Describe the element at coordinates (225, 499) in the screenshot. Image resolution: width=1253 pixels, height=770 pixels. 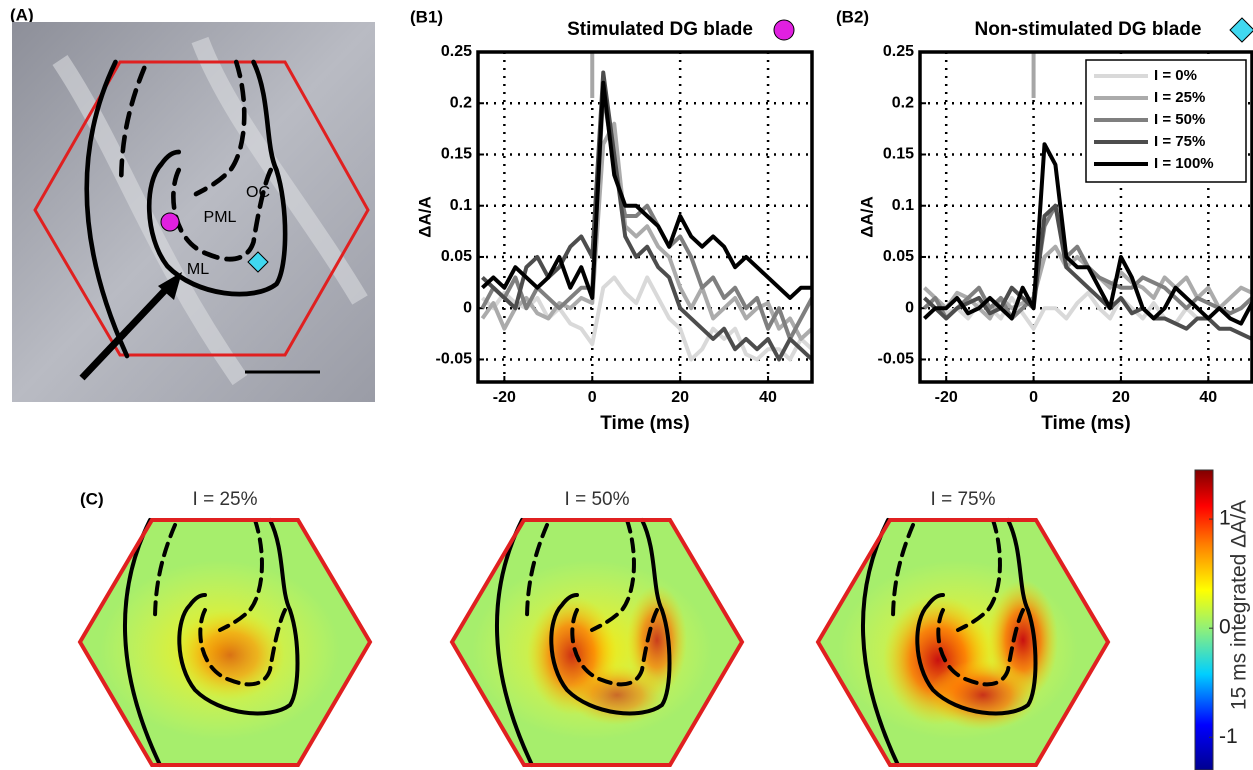
I see `heatmap-title: I = 25%` at that location.